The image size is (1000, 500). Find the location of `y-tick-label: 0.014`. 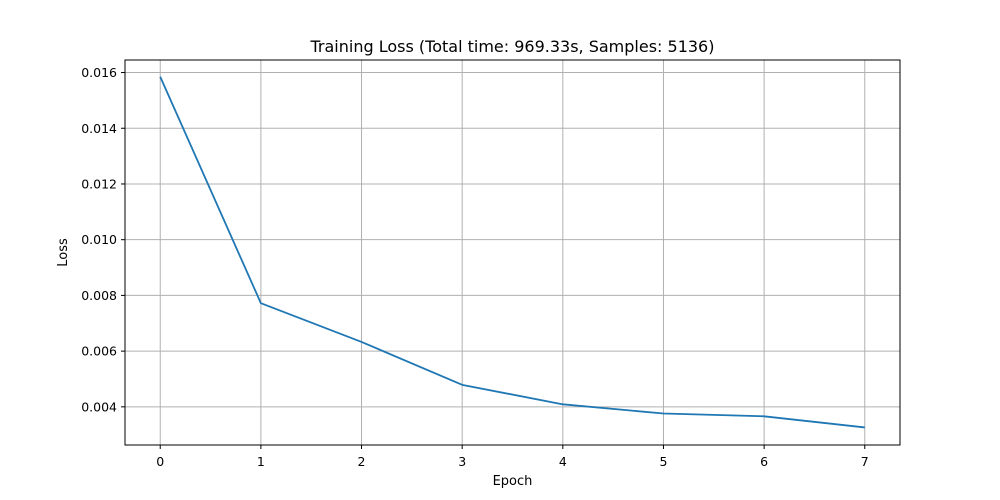

y-tick-label: 0.014 is located at coordinates (99, 128).